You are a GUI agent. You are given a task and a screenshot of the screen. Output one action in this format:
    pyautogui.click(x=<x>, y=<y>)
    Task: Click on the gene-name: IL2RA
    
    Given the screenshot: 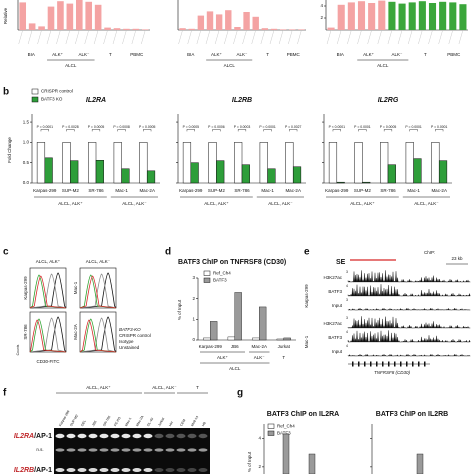 What is the action you would take?
    pyautogui.click(x=24, y=436)
    